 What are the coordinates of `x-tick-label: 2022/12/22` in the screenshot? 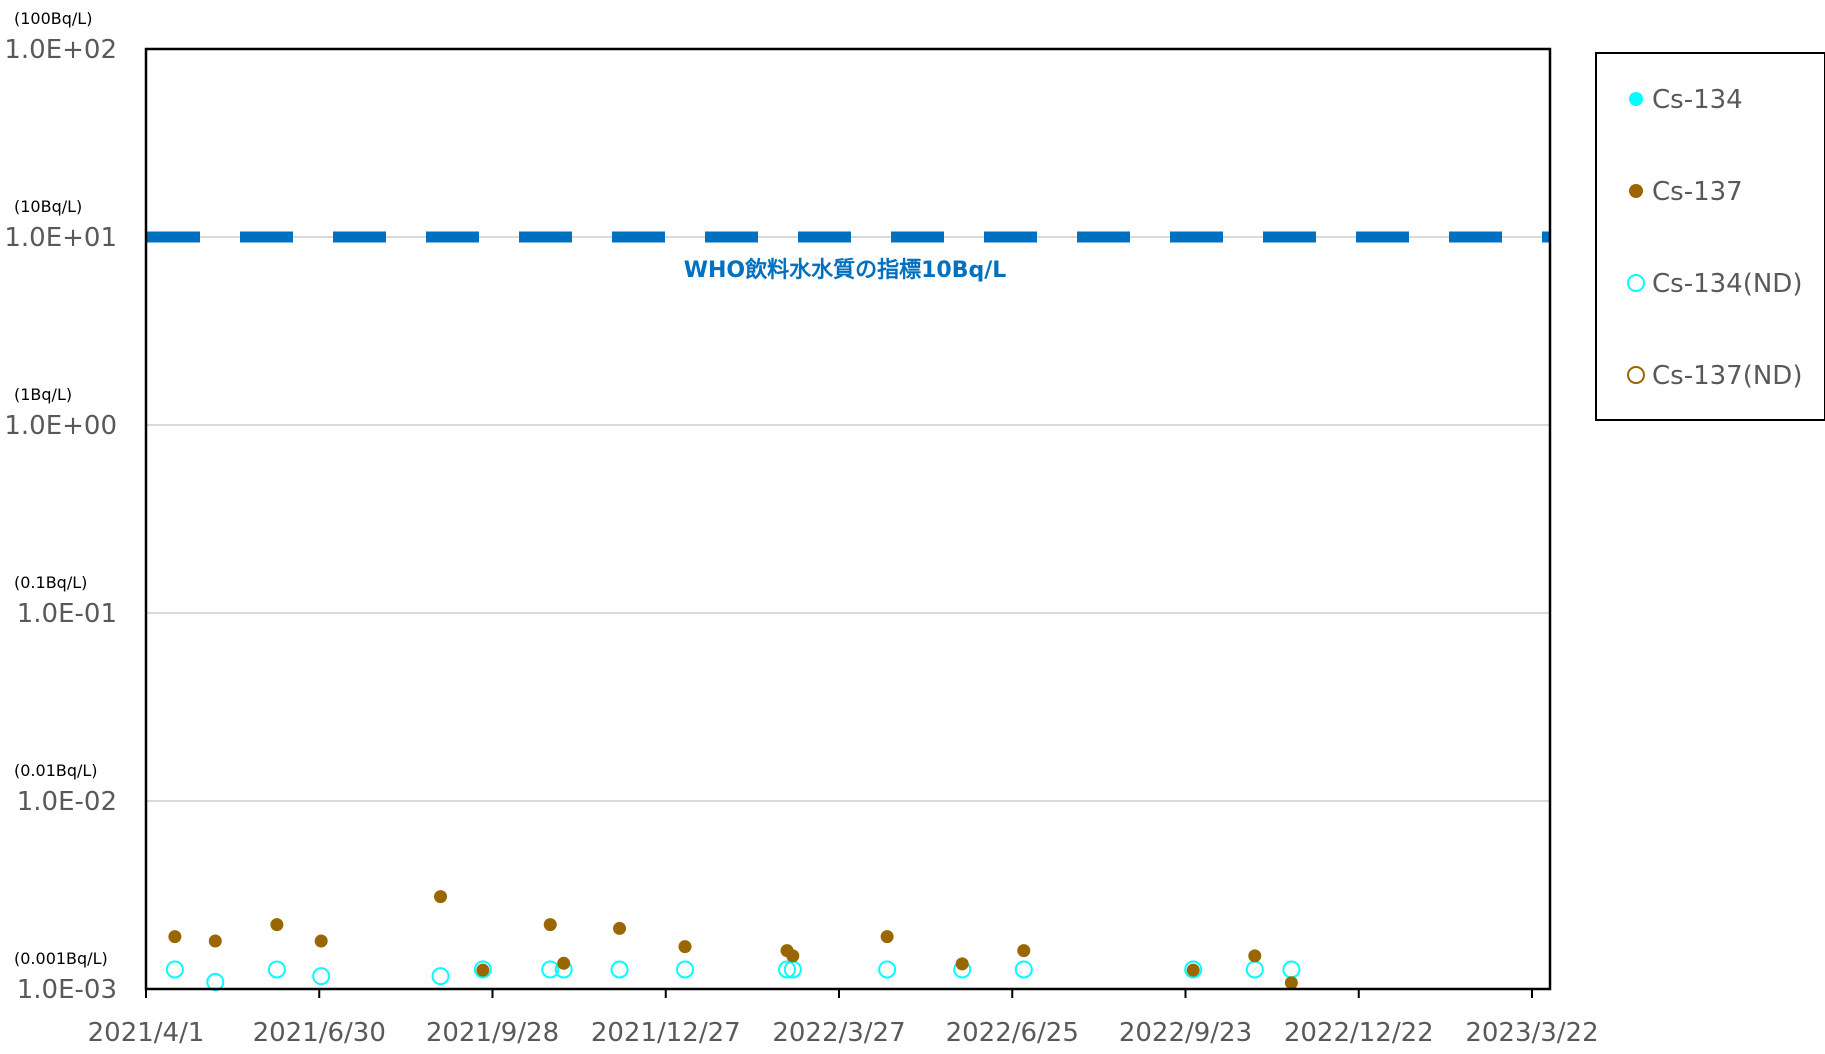 It's located at (1359, 1033).